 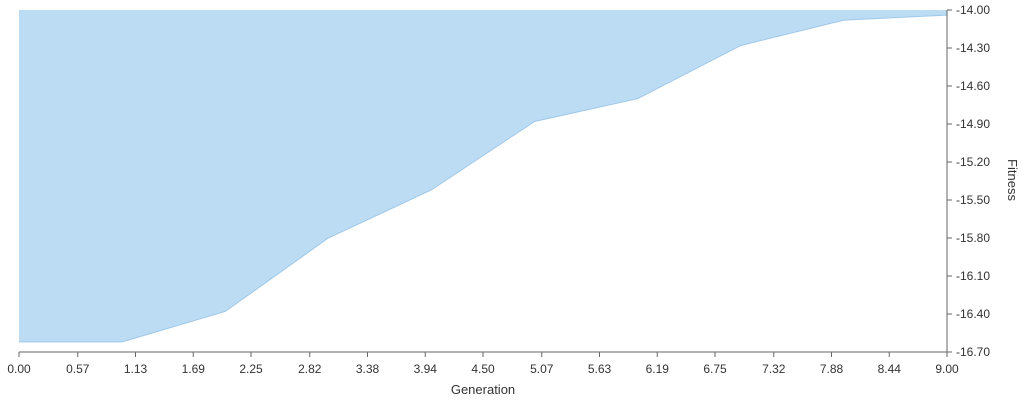 What do you see at coordinates (973, 238) in the screenshot?
I see `y-tick-label: -15.80` at bounding box center [973, 238].